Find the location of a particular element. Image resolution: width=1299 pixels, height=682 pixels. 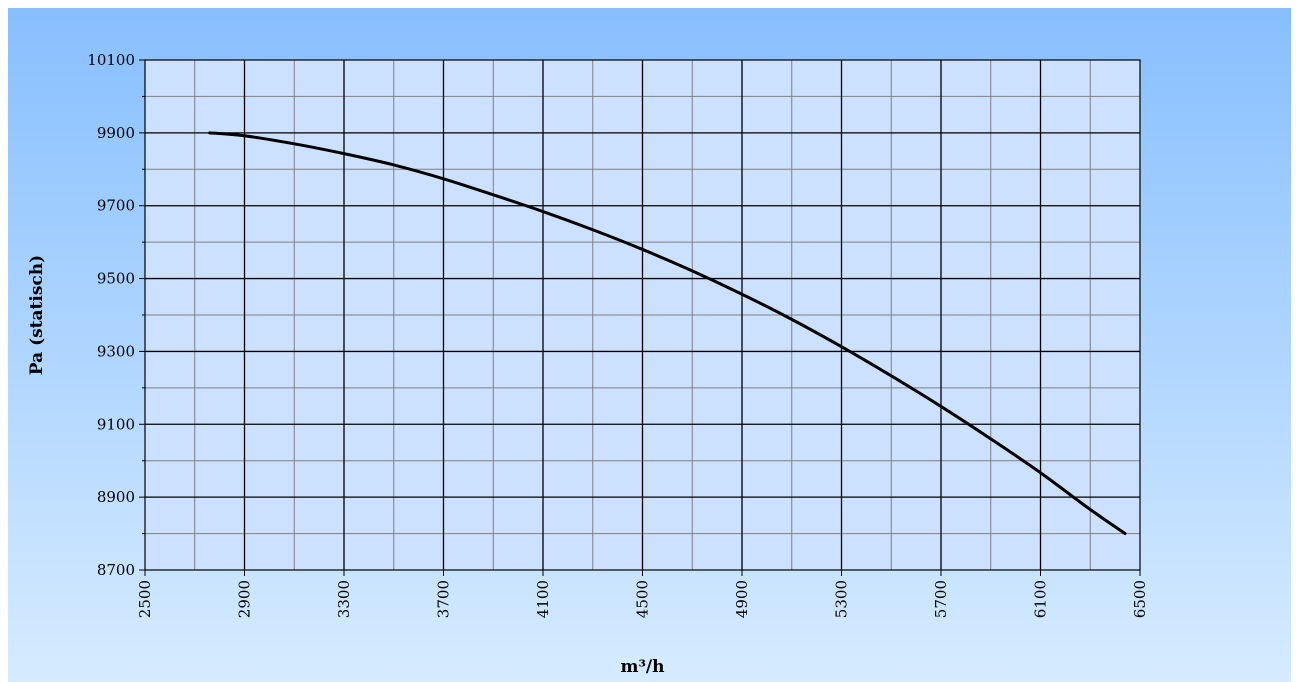

x-tick-label: 6500 is located at coordinates (1140, 599).